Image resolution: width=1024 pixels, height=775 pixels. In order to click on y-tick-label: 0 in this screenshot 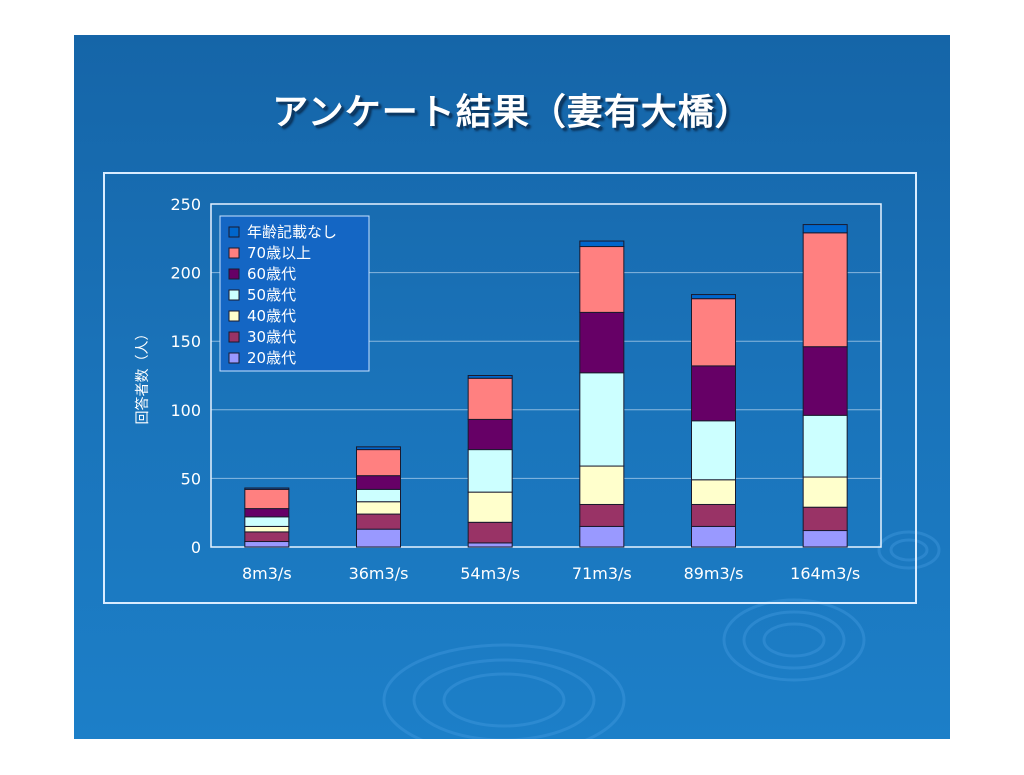, I will do `click(196, 547)`.